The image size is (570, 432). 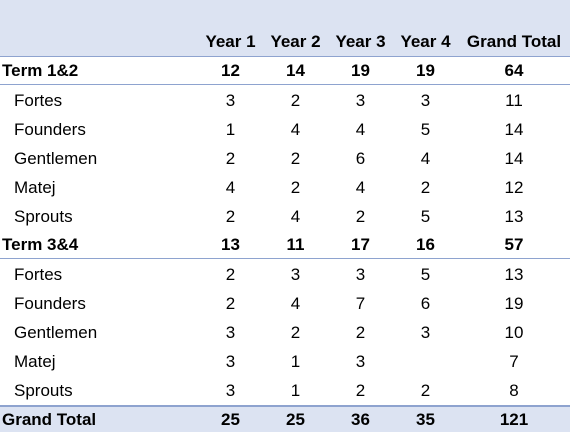 What do you see at coordinates (285, 71) in the screenshot?
I see `group-row-term-1-2: Term 1&2 12 14 19 19 64` at bounding box center [285, 71].